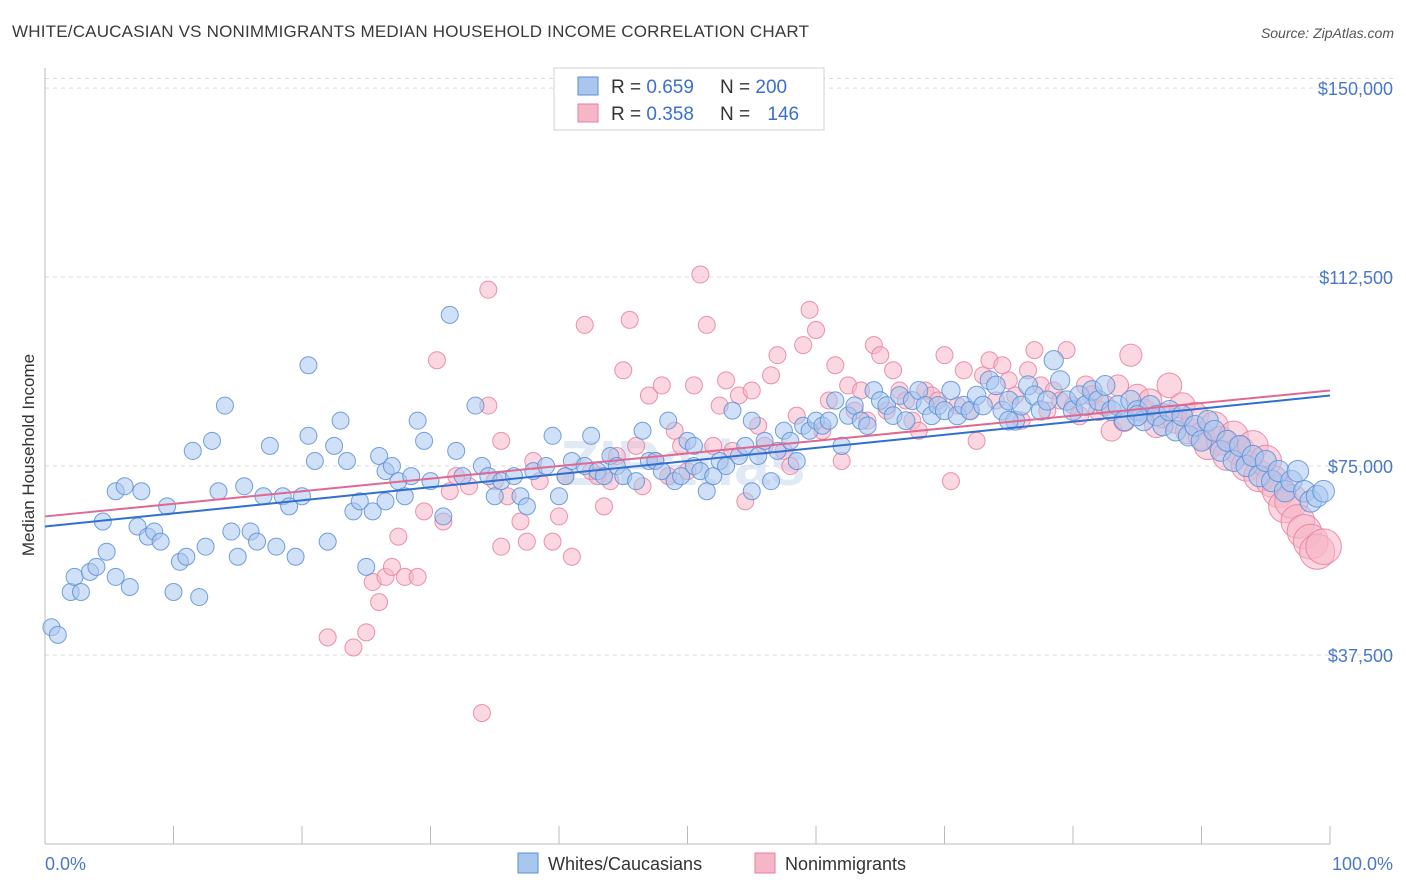 Image resolution: width=1406 pixels, height=892 pixels. I want to click on svg-text: R = 0.358, so click(652, 114).